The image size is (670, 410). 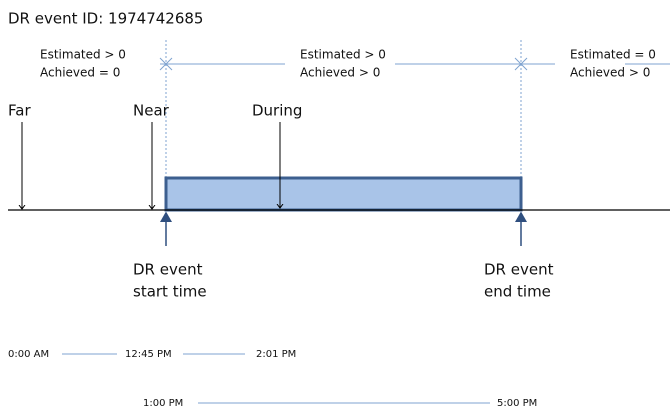 I want to click on time-label: 0:00 AM, so click(x=28, y=354).